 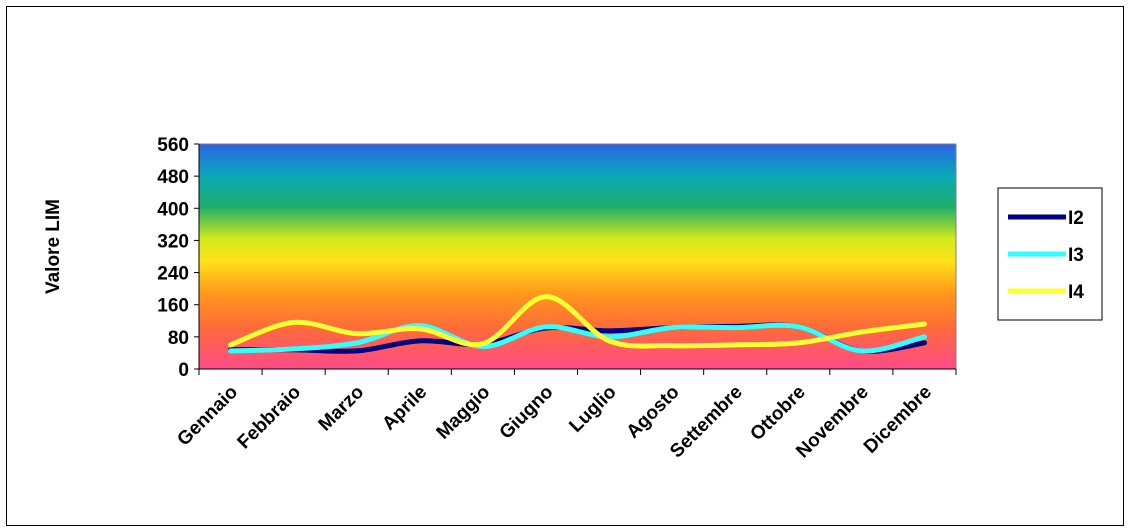 What do you see at coordinates (1076, 292) in the screenshot?
I see `legend-label-i4: I4` at bounding box center [1076, 292].